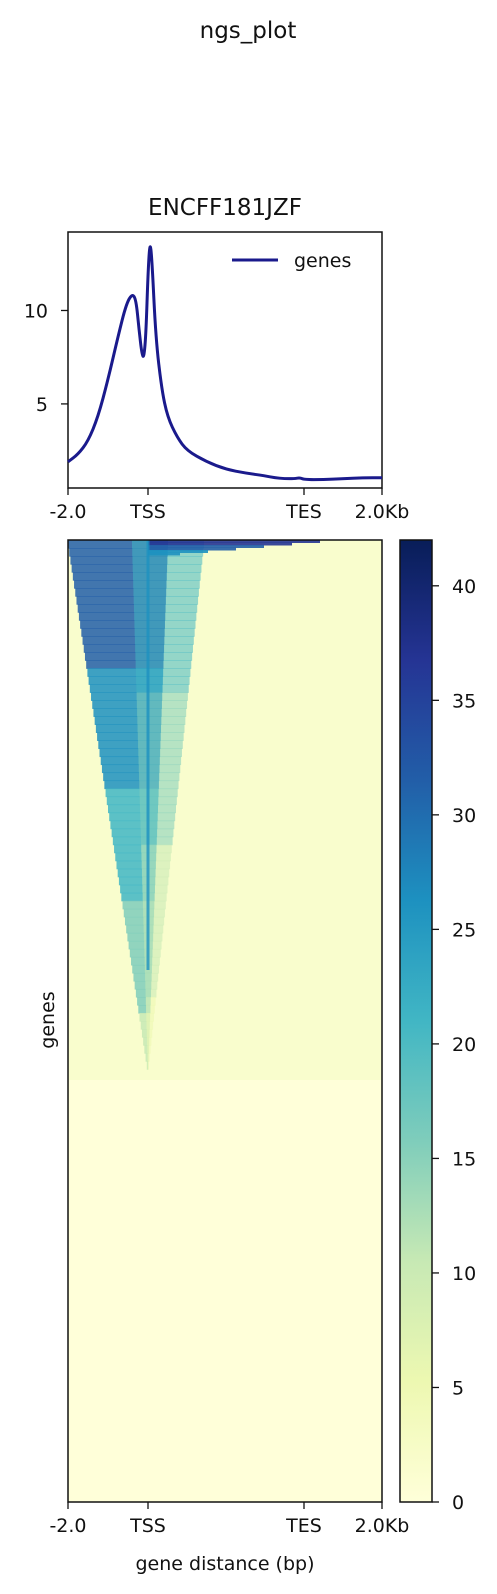 The image size is (497, 1594). I want to click on heatmap-tss-ridge, so click(148, 755).